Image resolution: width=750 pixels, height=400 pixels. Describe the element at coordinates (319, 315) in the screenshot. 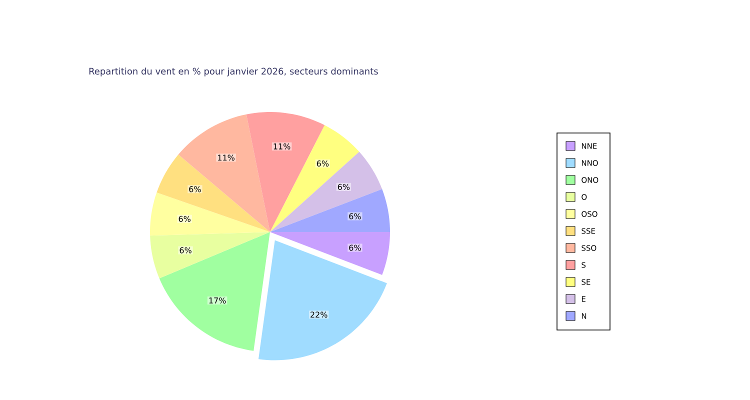

I see `data-label: 22%` at that location.